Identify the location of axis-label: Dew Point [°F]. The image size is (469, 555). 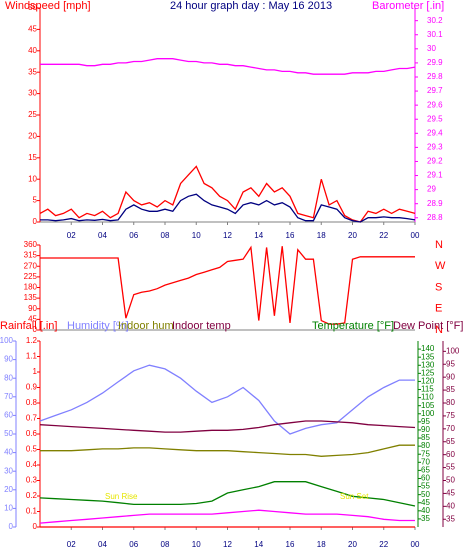
(428, 326).